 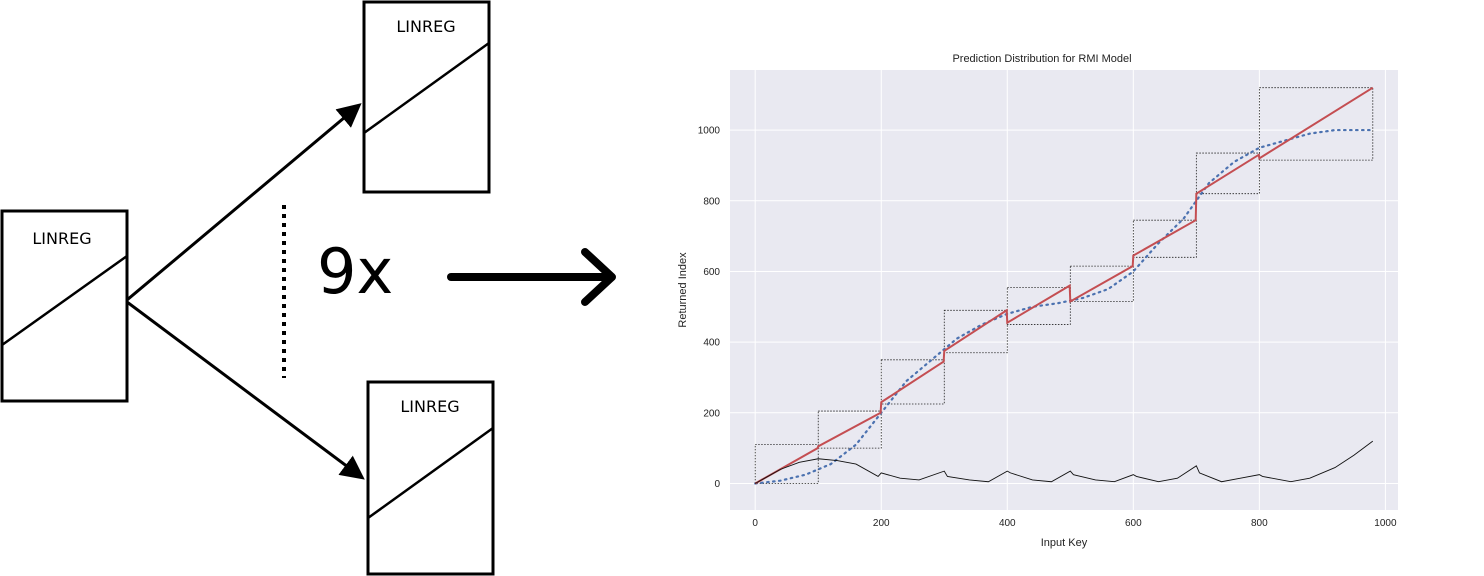 What do you see at coordinates (1041, 59) in the screenshot?
I see `chart-title: Prediction Distribution for RMI Model` at bounding box center [1041, 59].